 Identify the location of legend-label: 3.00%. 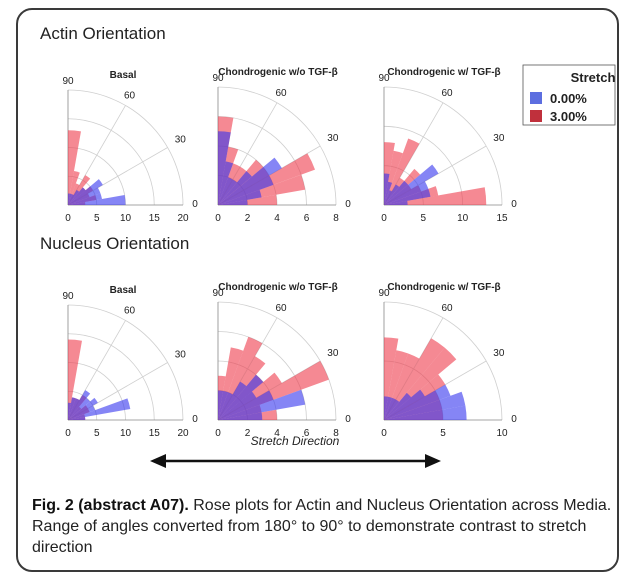
(568, 116).